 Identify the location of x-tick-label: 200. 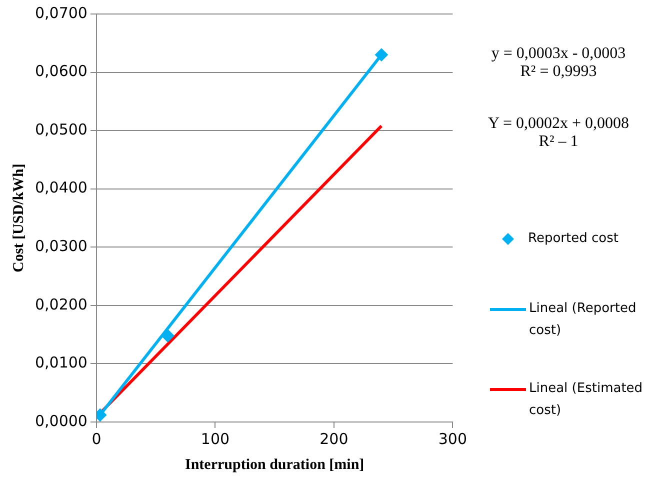
(334, 439).